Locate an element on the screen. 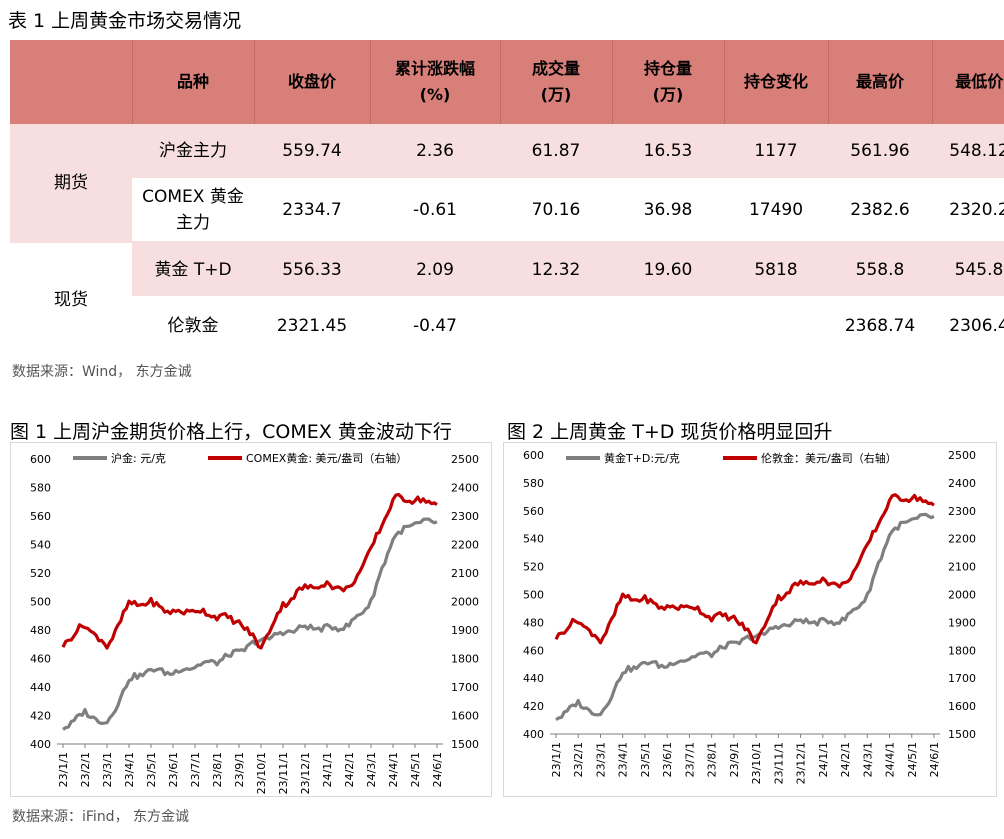 Image resolution: width=1004 pixels, height=839 pixels. table-cell: 2.36 is located at coordinates (435, 151).